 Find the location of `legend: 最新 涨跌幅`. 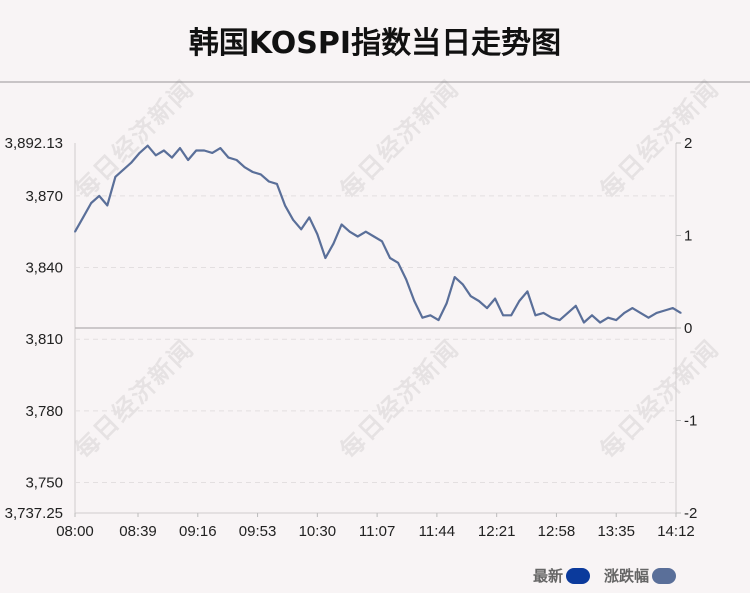

legend: 最新 涨跌幅 is located at coordinates (611, 575).